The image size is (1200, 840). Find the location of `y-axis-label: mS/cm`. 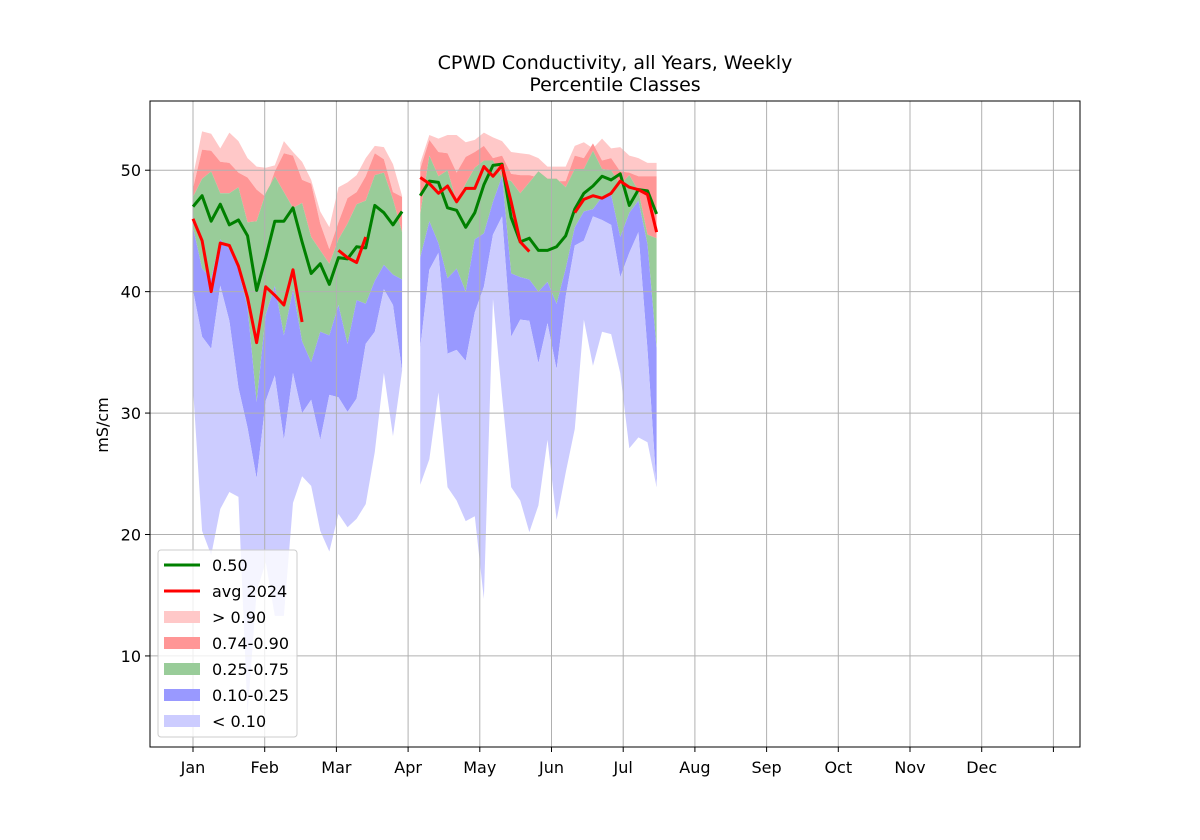

y-axis-label: mS/cm is located at coordinates (102, 425).